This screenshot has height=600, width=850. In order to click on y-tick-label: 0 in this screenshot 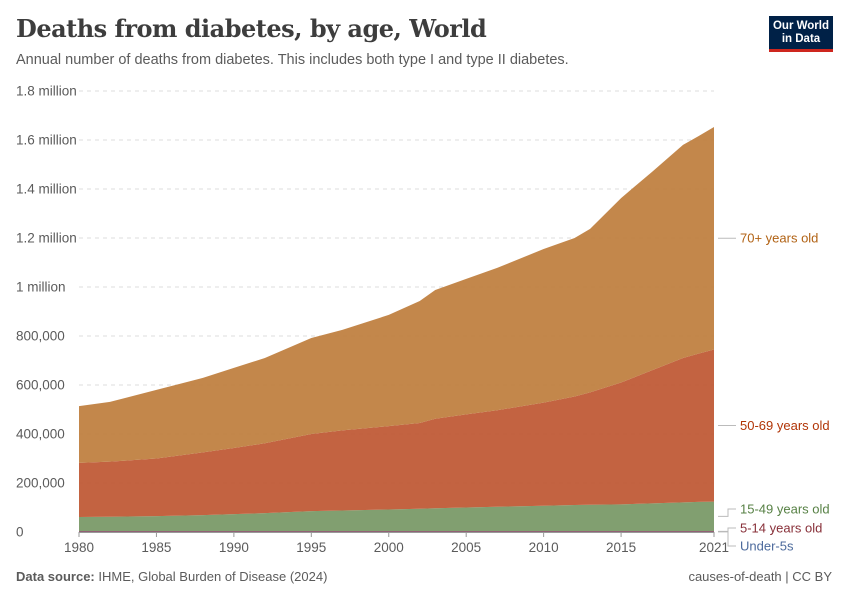, I will do `click(20, 532)`.